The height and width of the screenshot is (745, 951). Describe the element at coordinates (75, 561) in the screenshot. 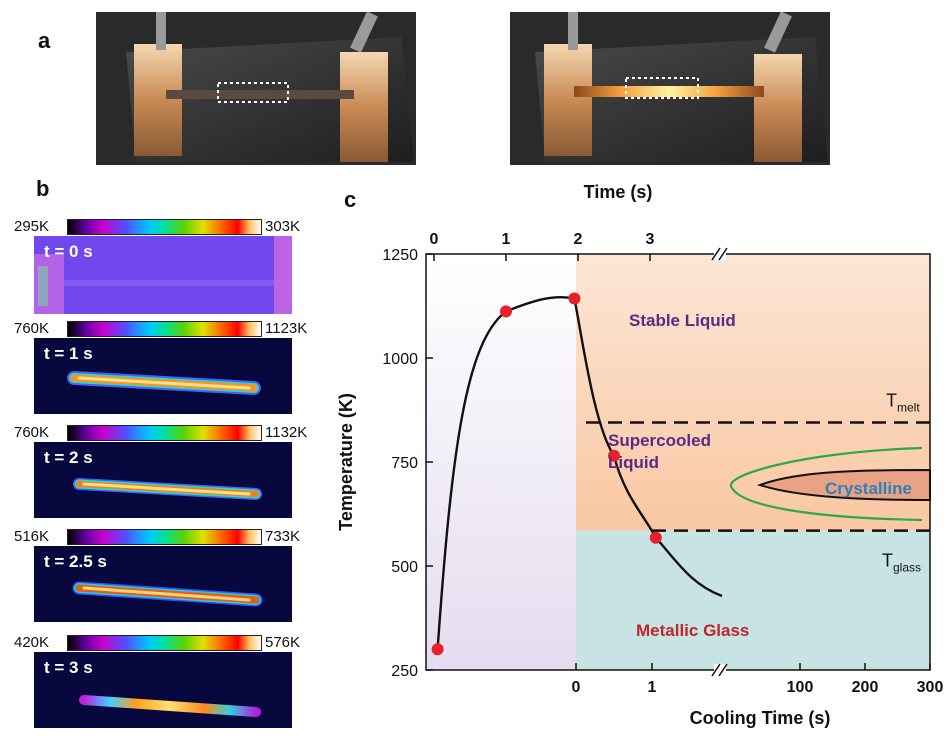

I see `frame-3-time: t = 2.5 s` at that location.